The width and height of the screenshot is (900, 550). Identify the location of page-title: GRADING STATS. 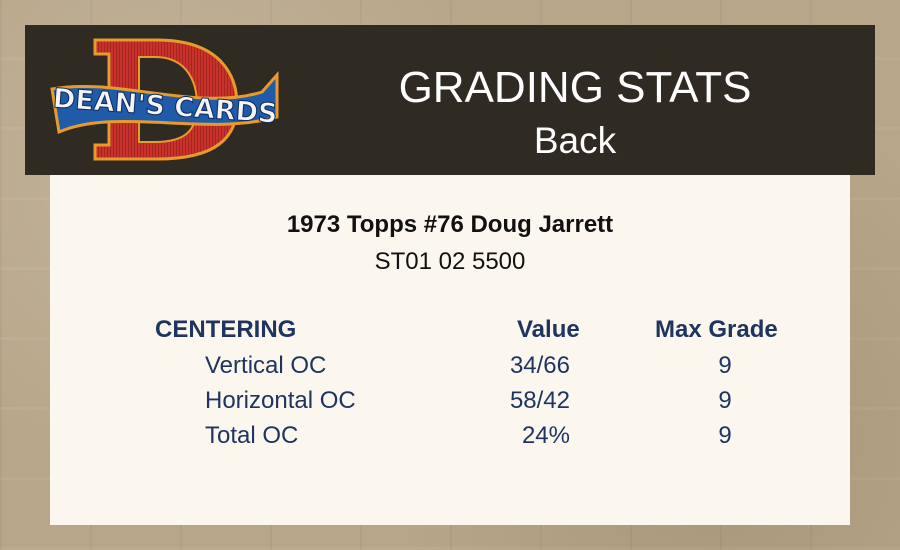
(575, 87).